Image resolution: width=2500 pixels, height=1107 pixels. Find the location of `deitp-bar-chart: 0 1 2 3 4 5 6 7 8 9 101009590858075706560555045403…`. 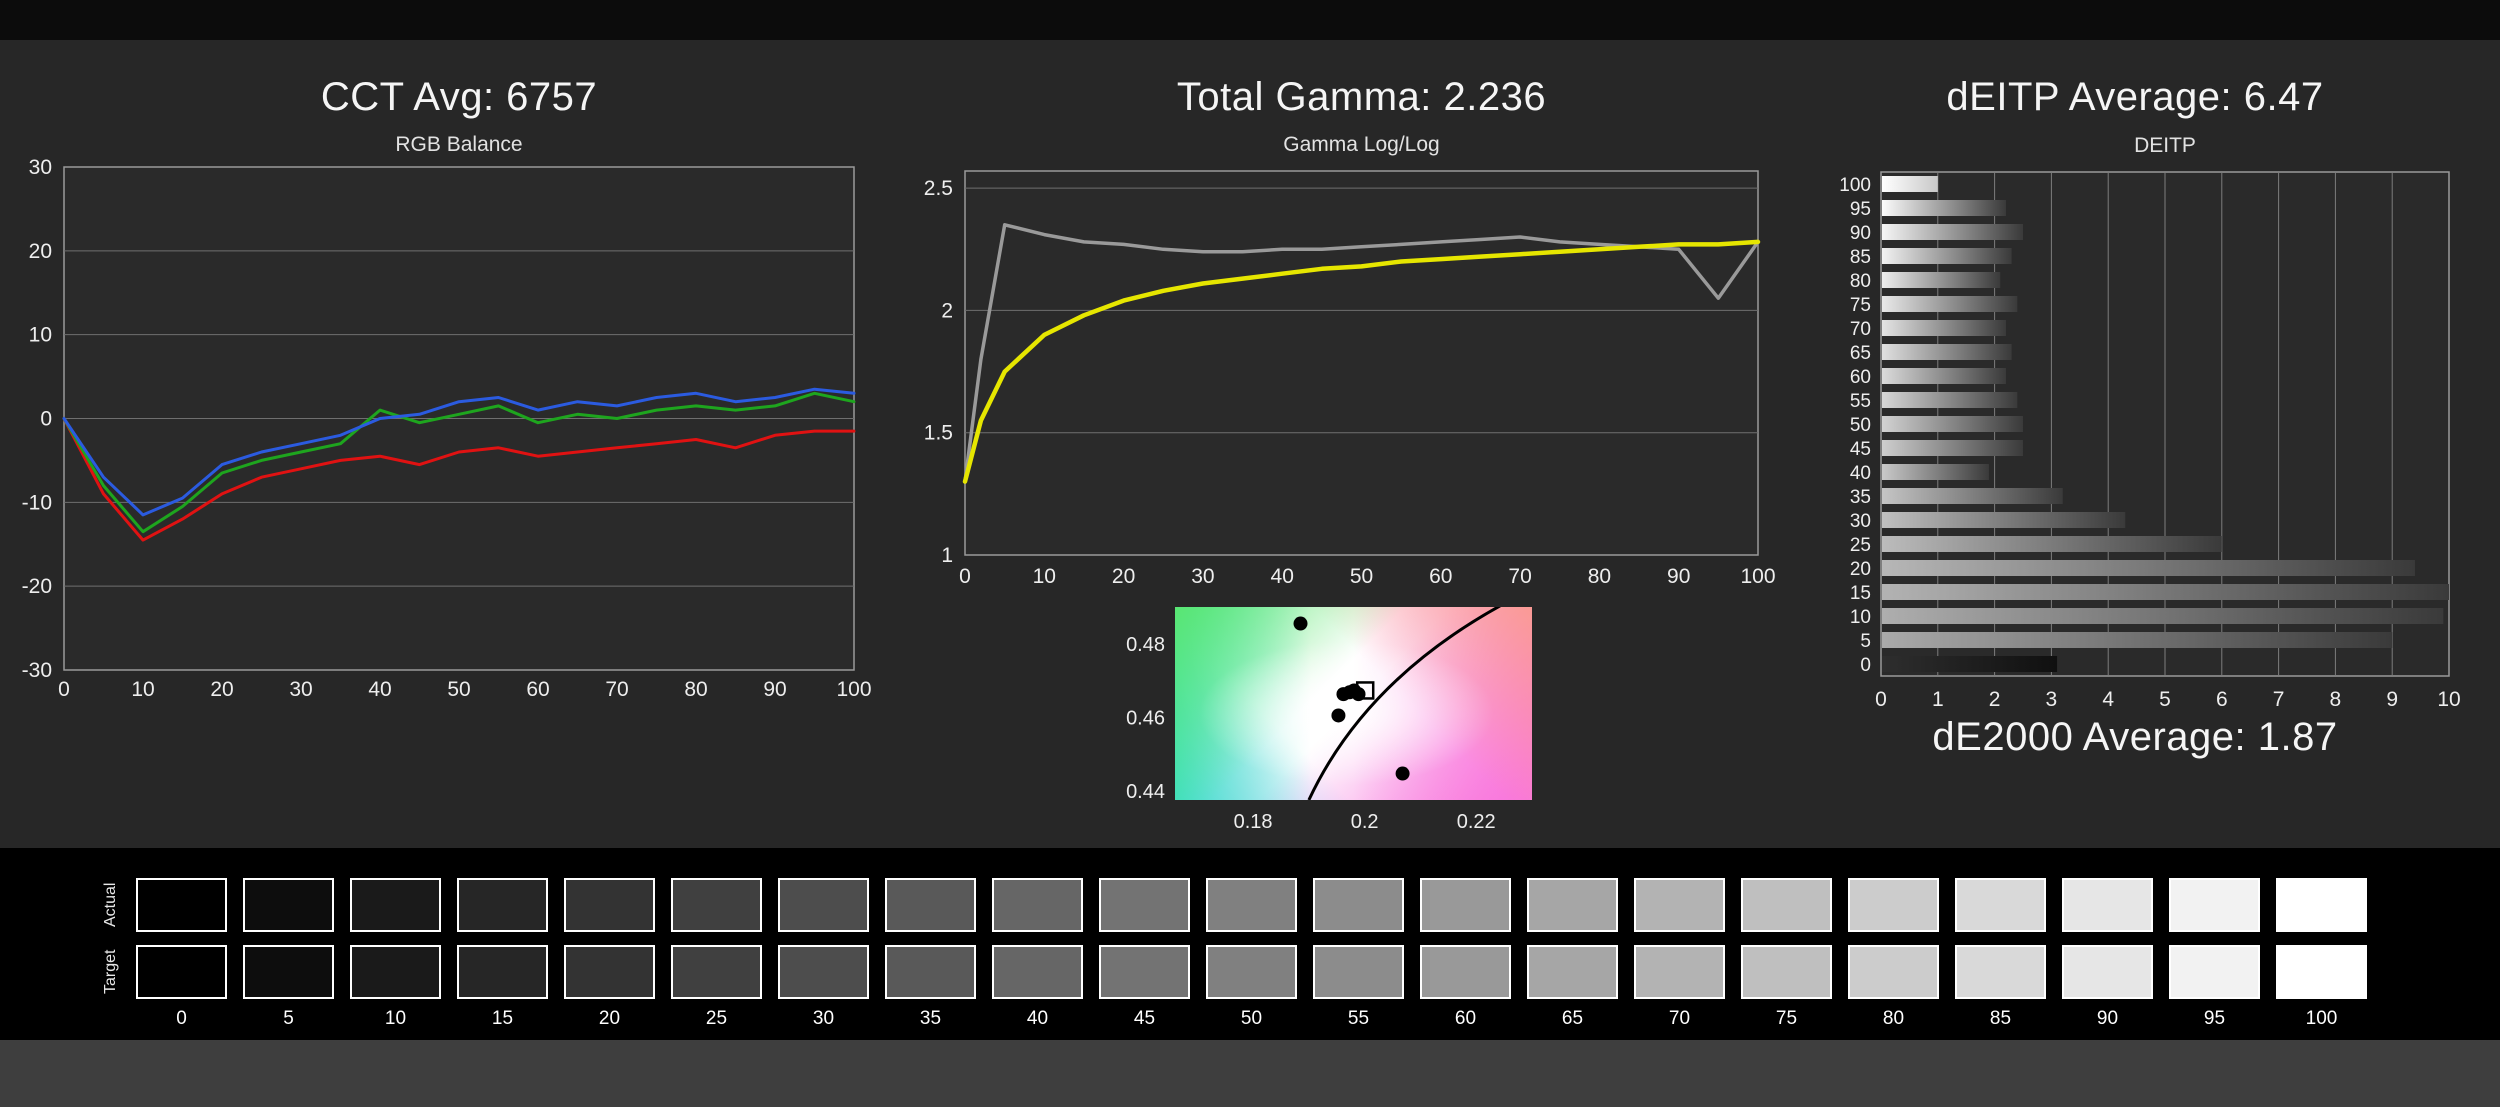

deitp-bar-chart: 0 1 2 3 4 5 6 7 8 9 101009590858075706560555045403… is located at coordinates (2150, 441).